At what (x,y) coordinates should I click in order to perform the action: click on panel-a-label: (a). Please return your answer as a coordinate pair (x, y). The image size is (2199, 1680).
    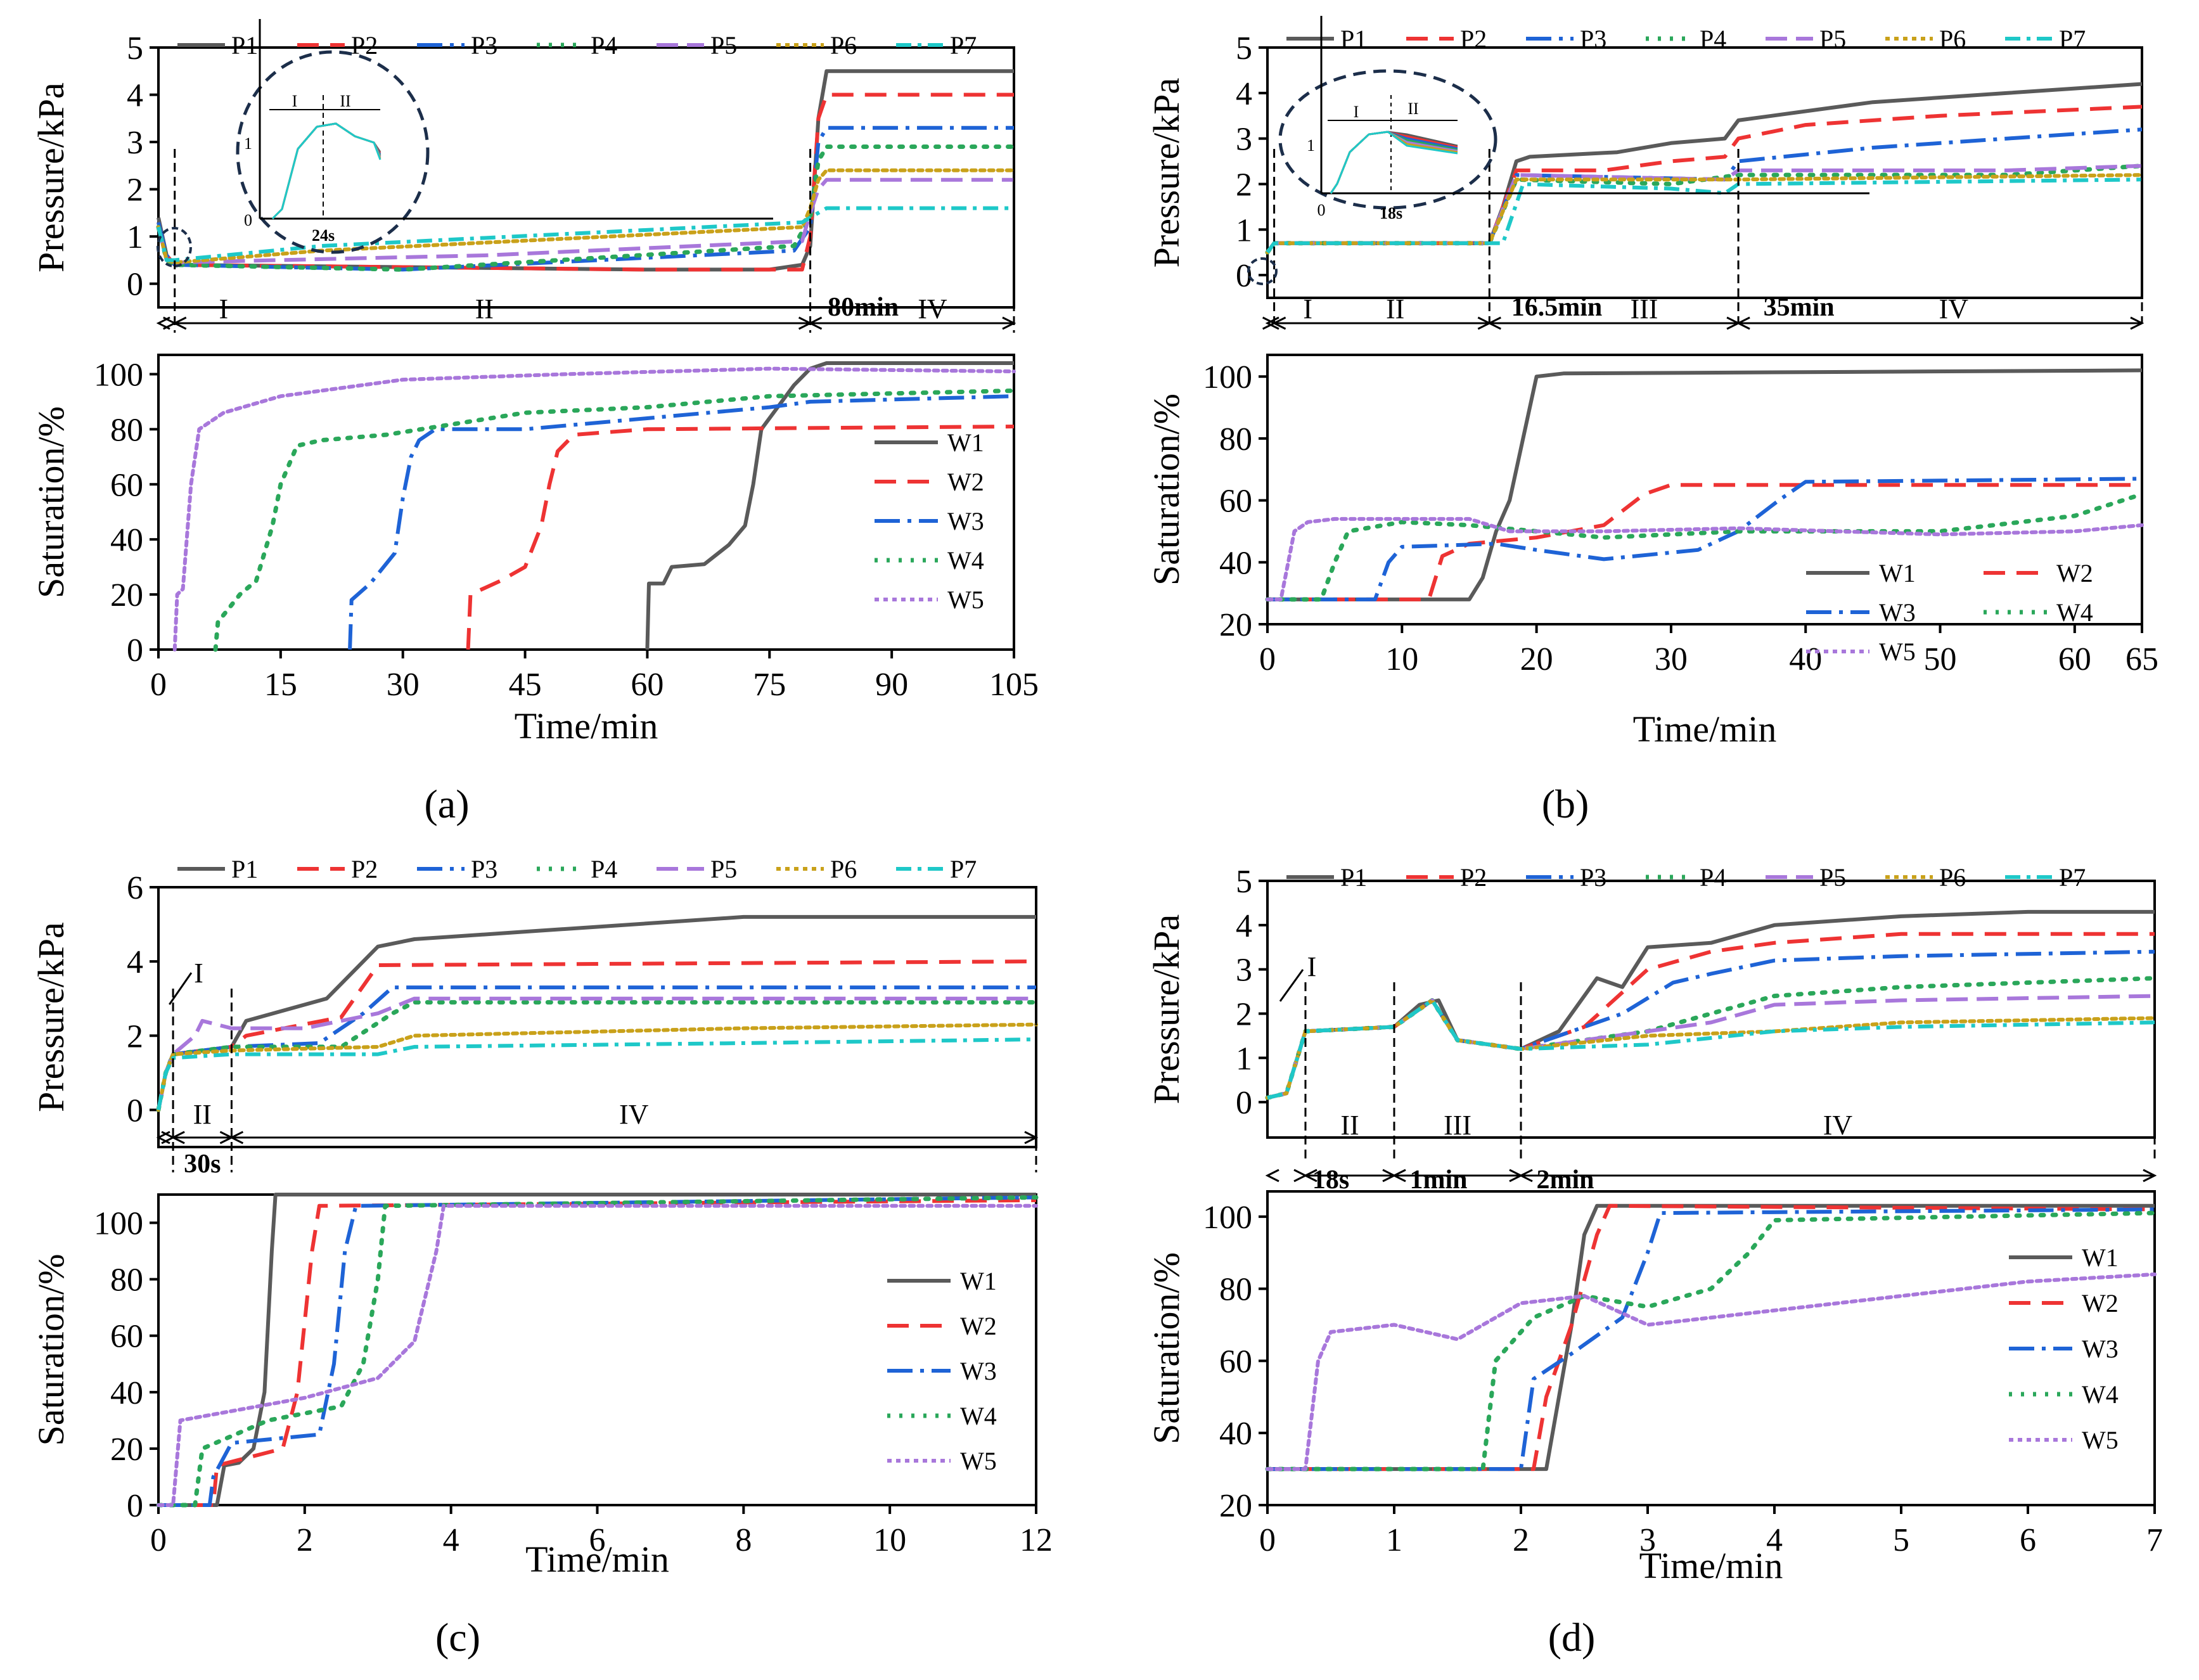
    Looking at the image, I should click on (446, 804).